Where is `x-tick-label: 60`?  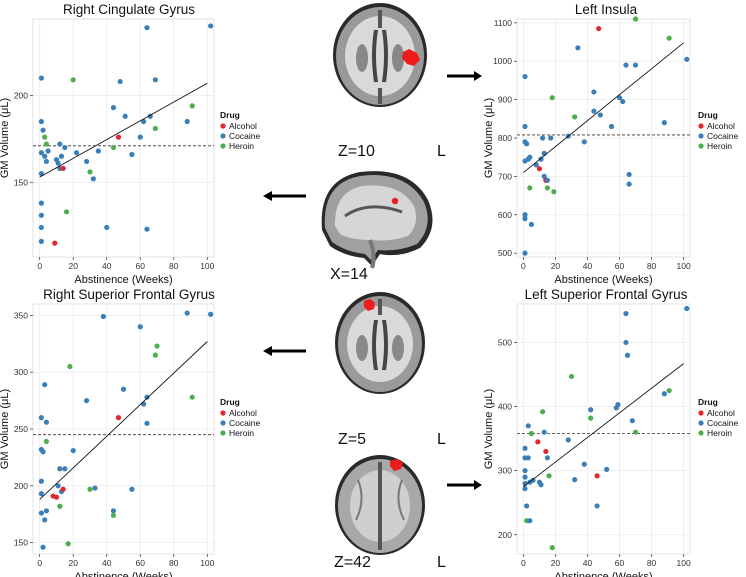 x-tick-label: 60 is located at coordinates (620, 266).